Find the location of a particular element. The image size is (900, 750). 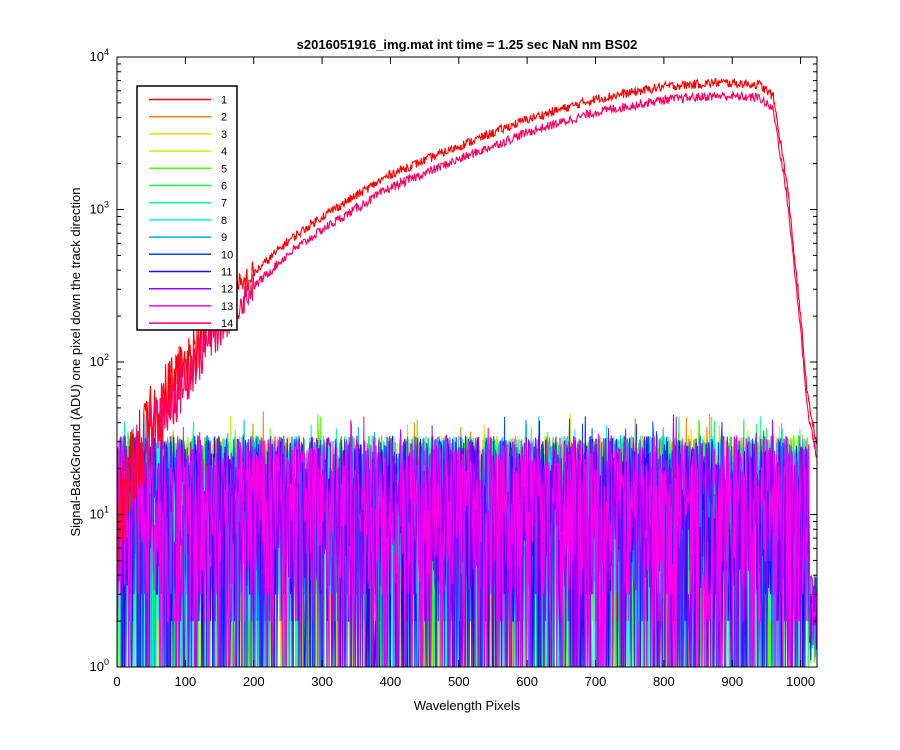

legend-label-5: 5 is located at coordinates (224, 169).